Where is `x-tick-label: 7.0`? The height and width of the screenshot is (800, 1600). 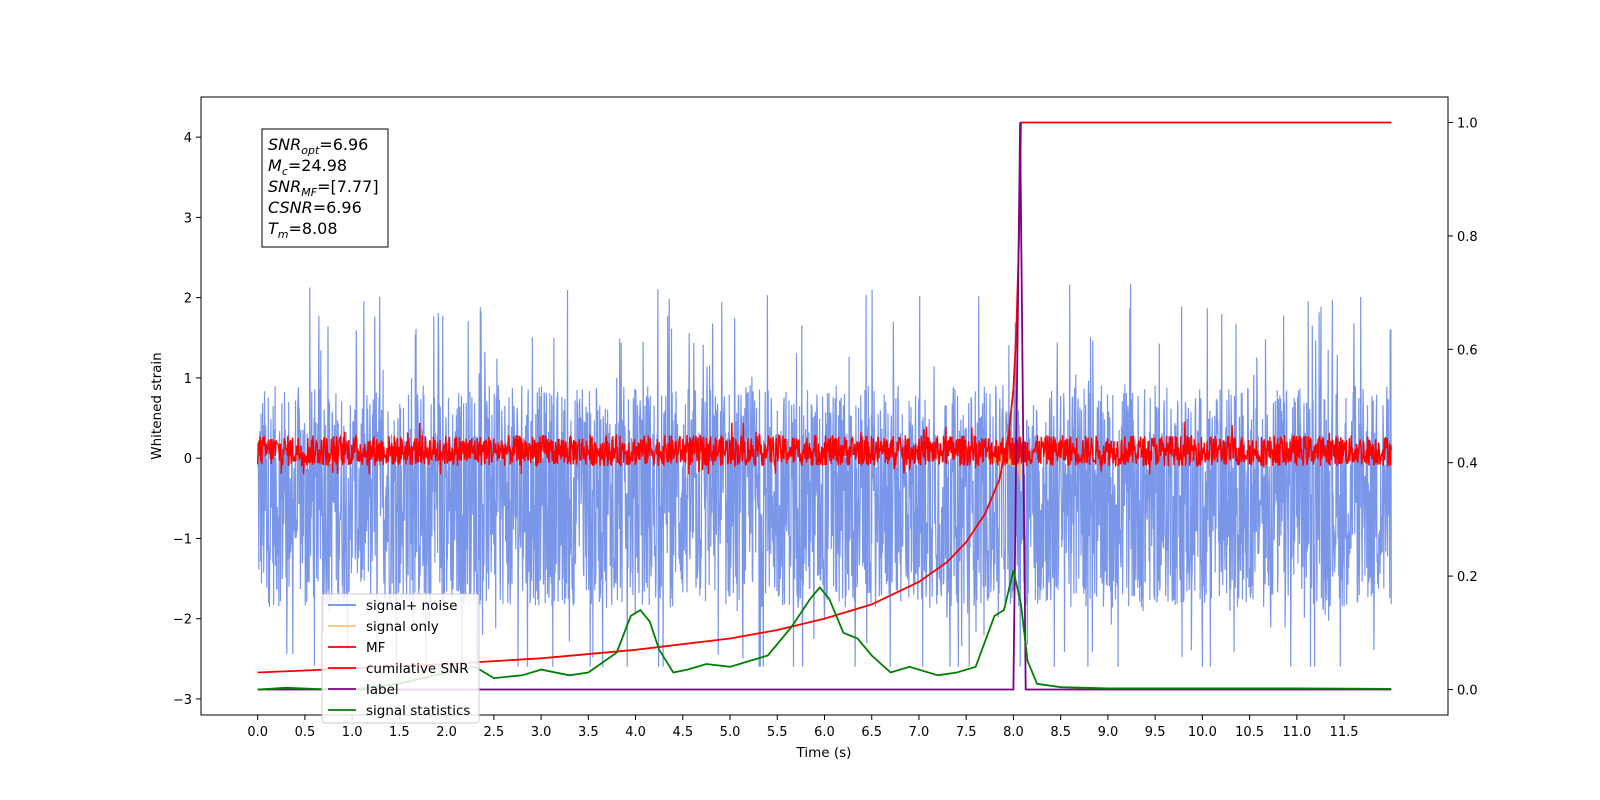
x-tick-label: 7.0 is located at coordinates (919, 732).